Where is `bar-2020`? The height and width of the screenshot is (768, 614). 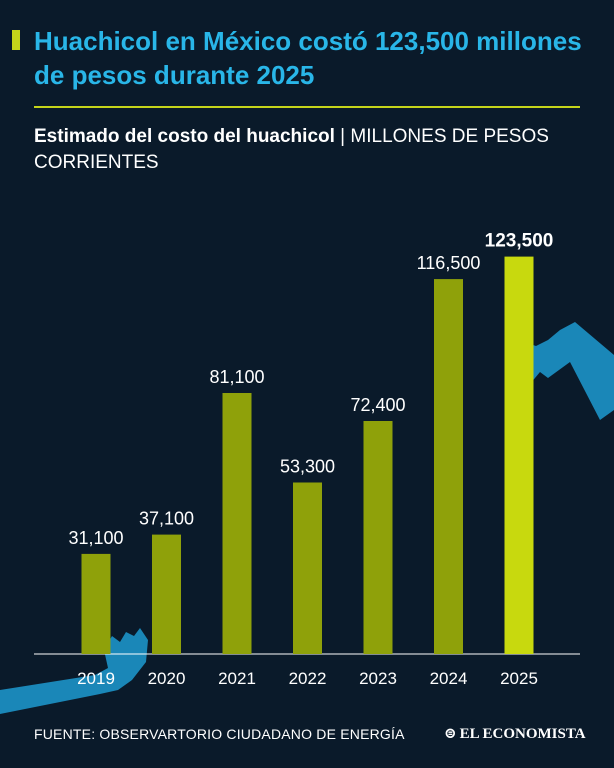
bar-2020 is located at coordinates (166, 594).